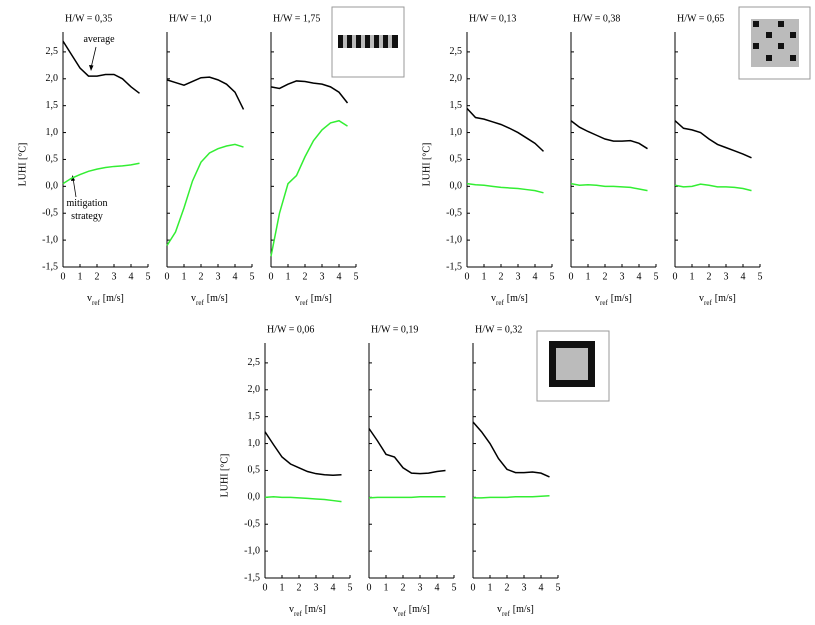  Describe the element at coordinates (87, 210) in the screenshot. I see `annotation-mitigation: mitigation strategy` at that location.